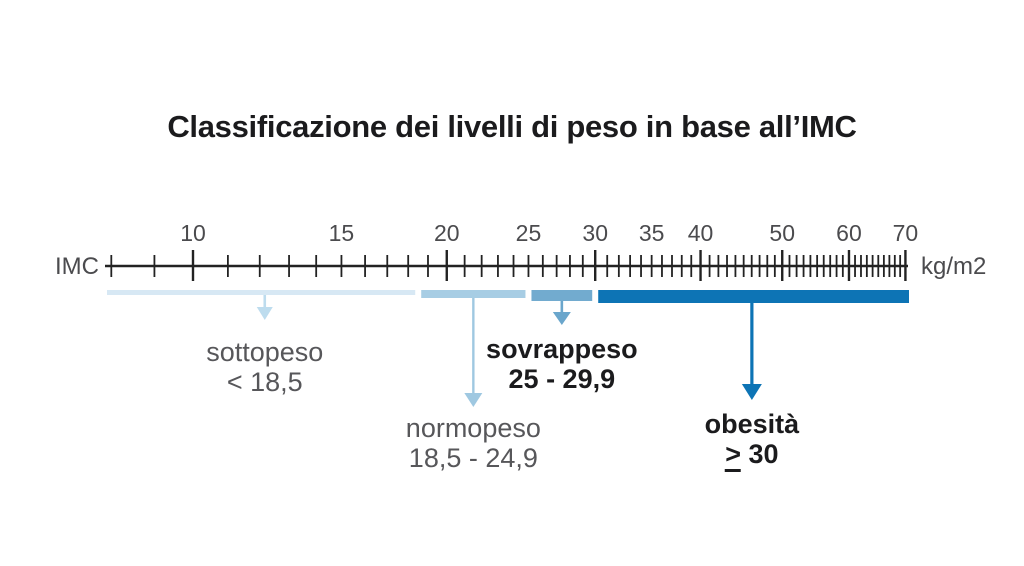 This screenshot has width=1024, height=566. Describe the element at coordinates (782, 233) in the screenshot. I see `tick-label: 50` at that location.